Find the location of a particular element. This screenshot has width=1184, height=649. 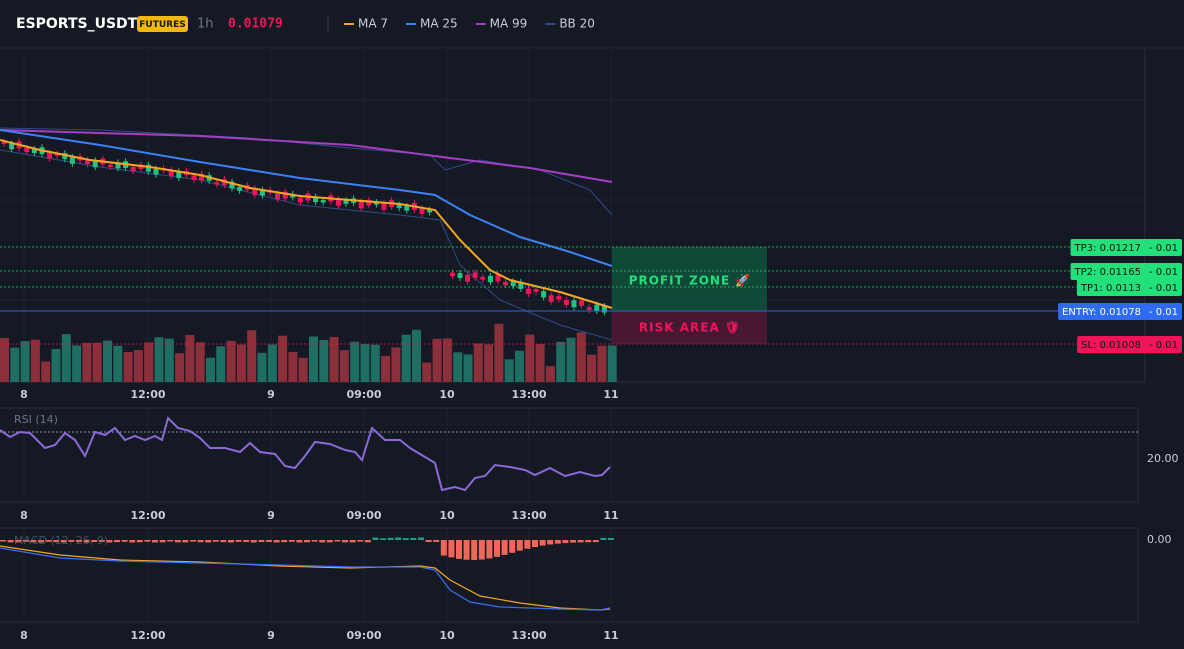

rsi-label: RSI (14) is located at coordinates (36, 419).